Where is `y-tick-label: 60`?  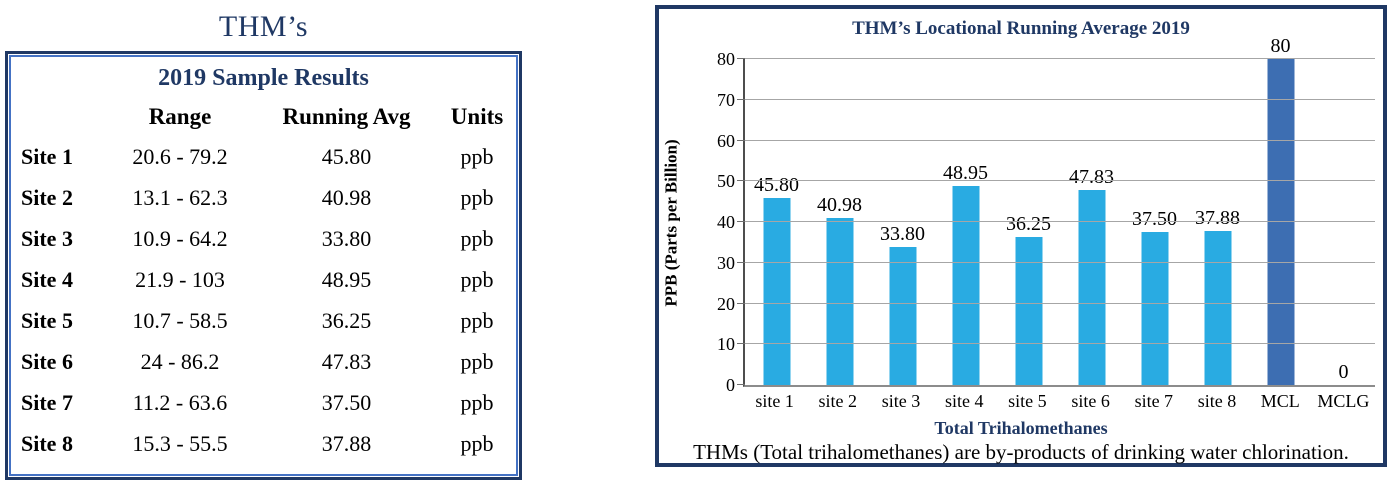
y-tick-label: 60 is located at coordinates (726, 140).